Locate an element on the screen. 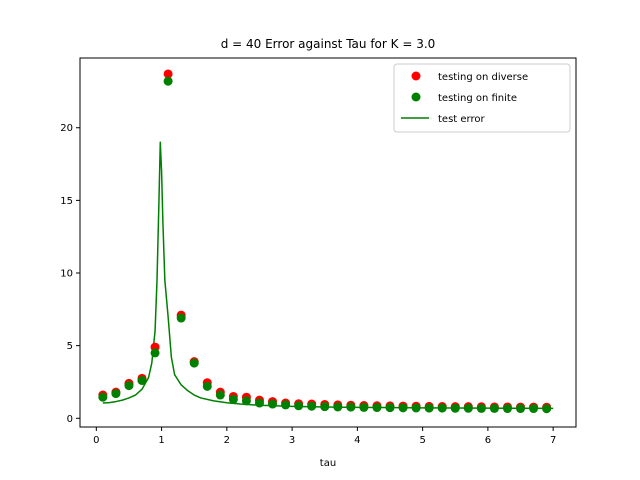 The width and height of the screenshot is (640, 480). y-tick-label: 10 is located at coordinates (66, 274).